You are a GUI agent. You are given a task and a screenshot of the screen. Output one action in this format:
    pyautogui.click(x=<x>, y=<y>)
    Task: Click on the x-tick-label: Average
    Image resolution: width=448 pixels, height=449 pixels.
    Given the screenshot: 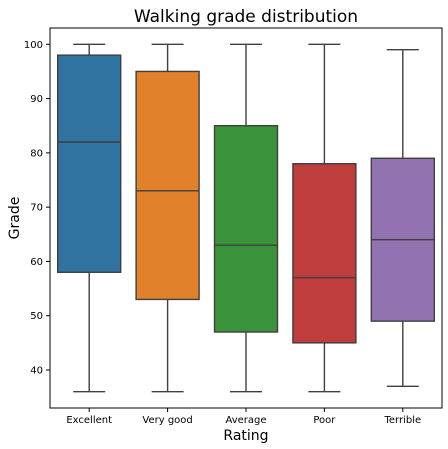 What is the action you would take?
    pyautogui.click(x=245, y=420)
    